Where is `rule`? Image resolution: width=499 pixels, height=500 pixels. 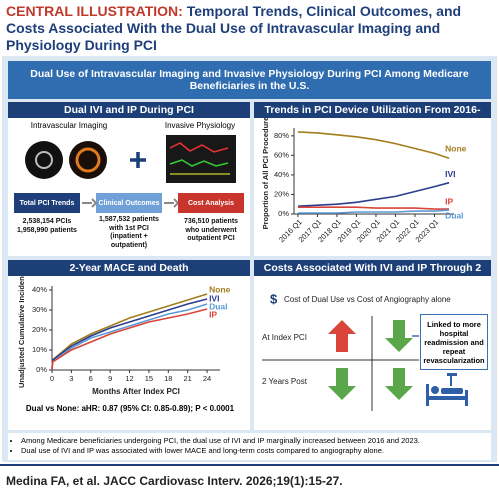 rule is located at coordinates (249, 465).